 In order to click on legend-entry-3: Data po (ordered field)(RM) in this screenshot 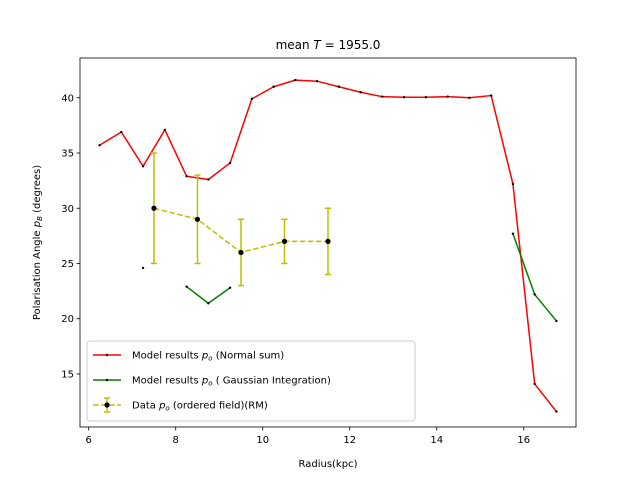, I will do `click(180, 405)`.